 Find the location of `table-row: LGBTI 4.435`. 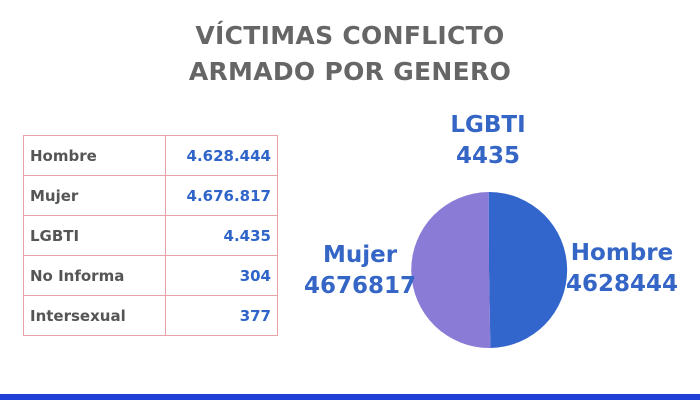

table-row: LGBTI 4.435 is located at coordinates (150, 235).